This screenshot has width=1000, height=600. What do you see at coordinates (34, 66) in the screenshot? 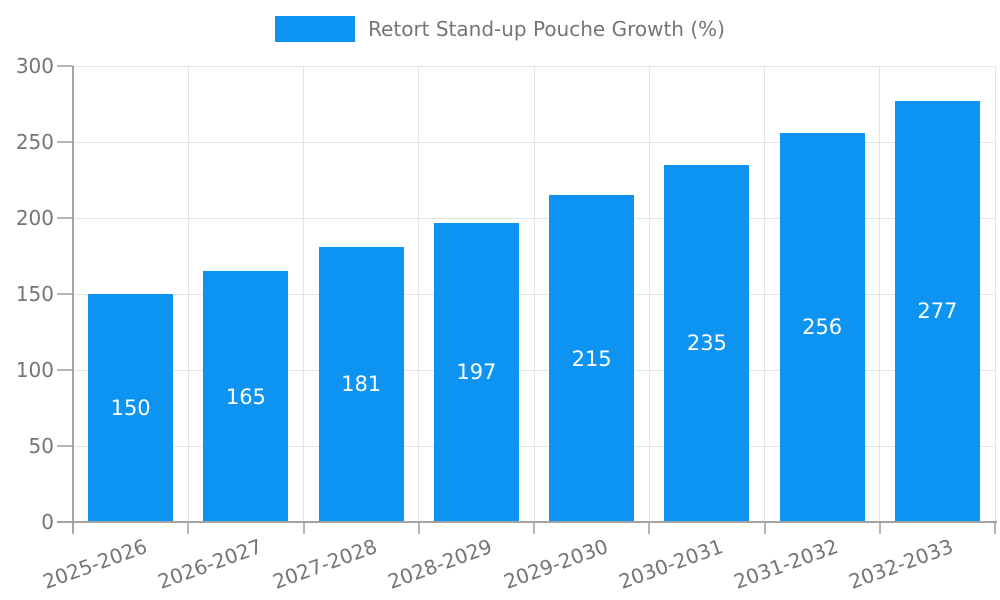
I see `y-axis-tick-label: 300` at bounding box center [34, 66].